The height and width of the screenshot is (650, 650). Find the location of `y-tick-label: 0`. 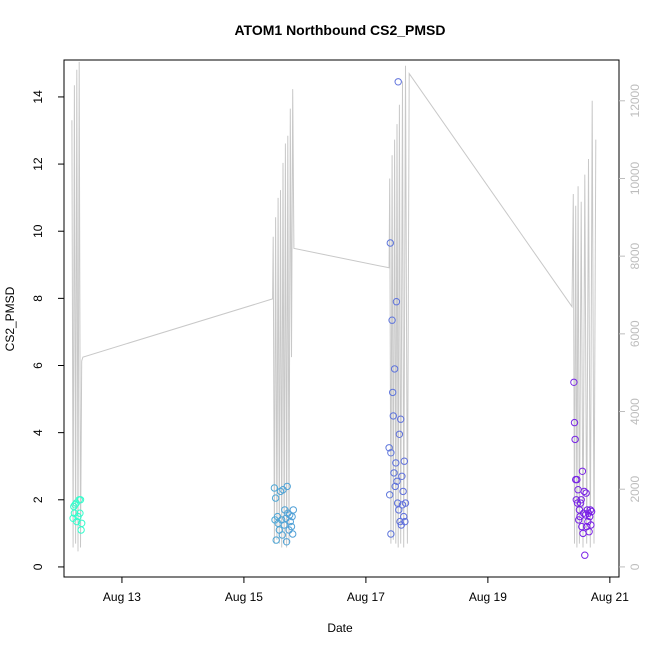

y-tick-label: 0 is located at coordinates (38, 566).